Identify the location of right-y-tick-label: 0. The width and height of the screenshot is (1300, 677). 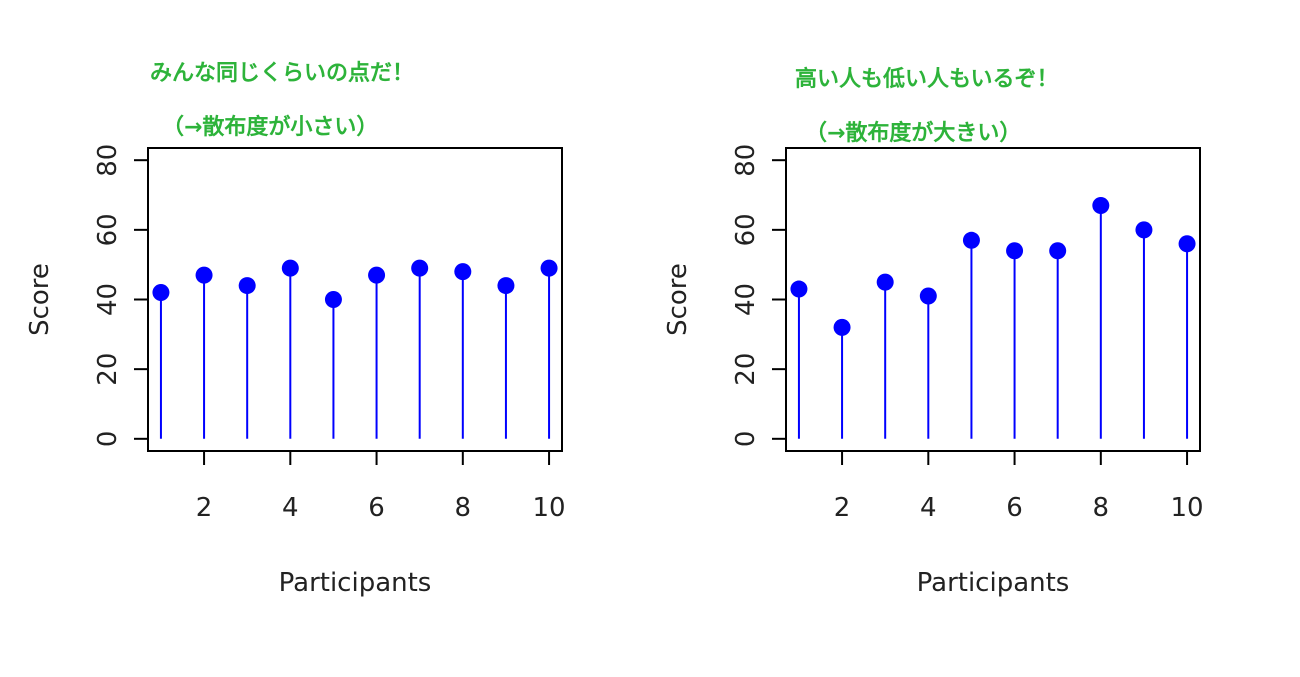
(746, 439).